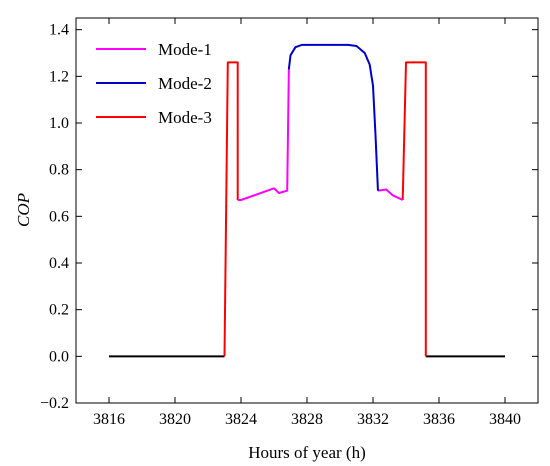  Describe the element at coordinates (439, 419) in the screenshot. I see `x-tick-label: 3836` at that location.